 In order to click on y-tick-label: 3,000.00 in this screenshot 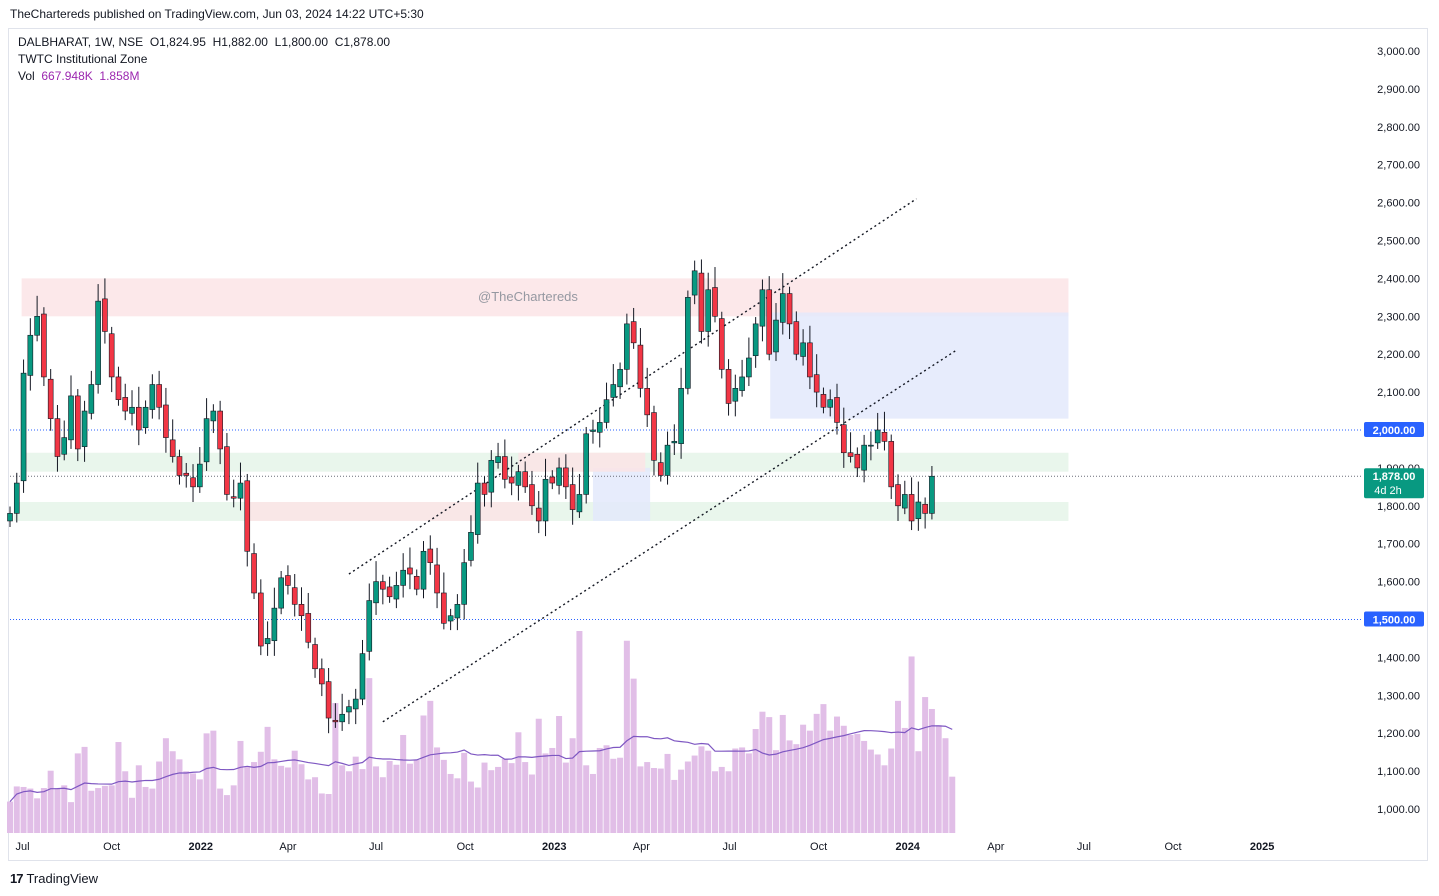, I will do `click(1398, 52)`.